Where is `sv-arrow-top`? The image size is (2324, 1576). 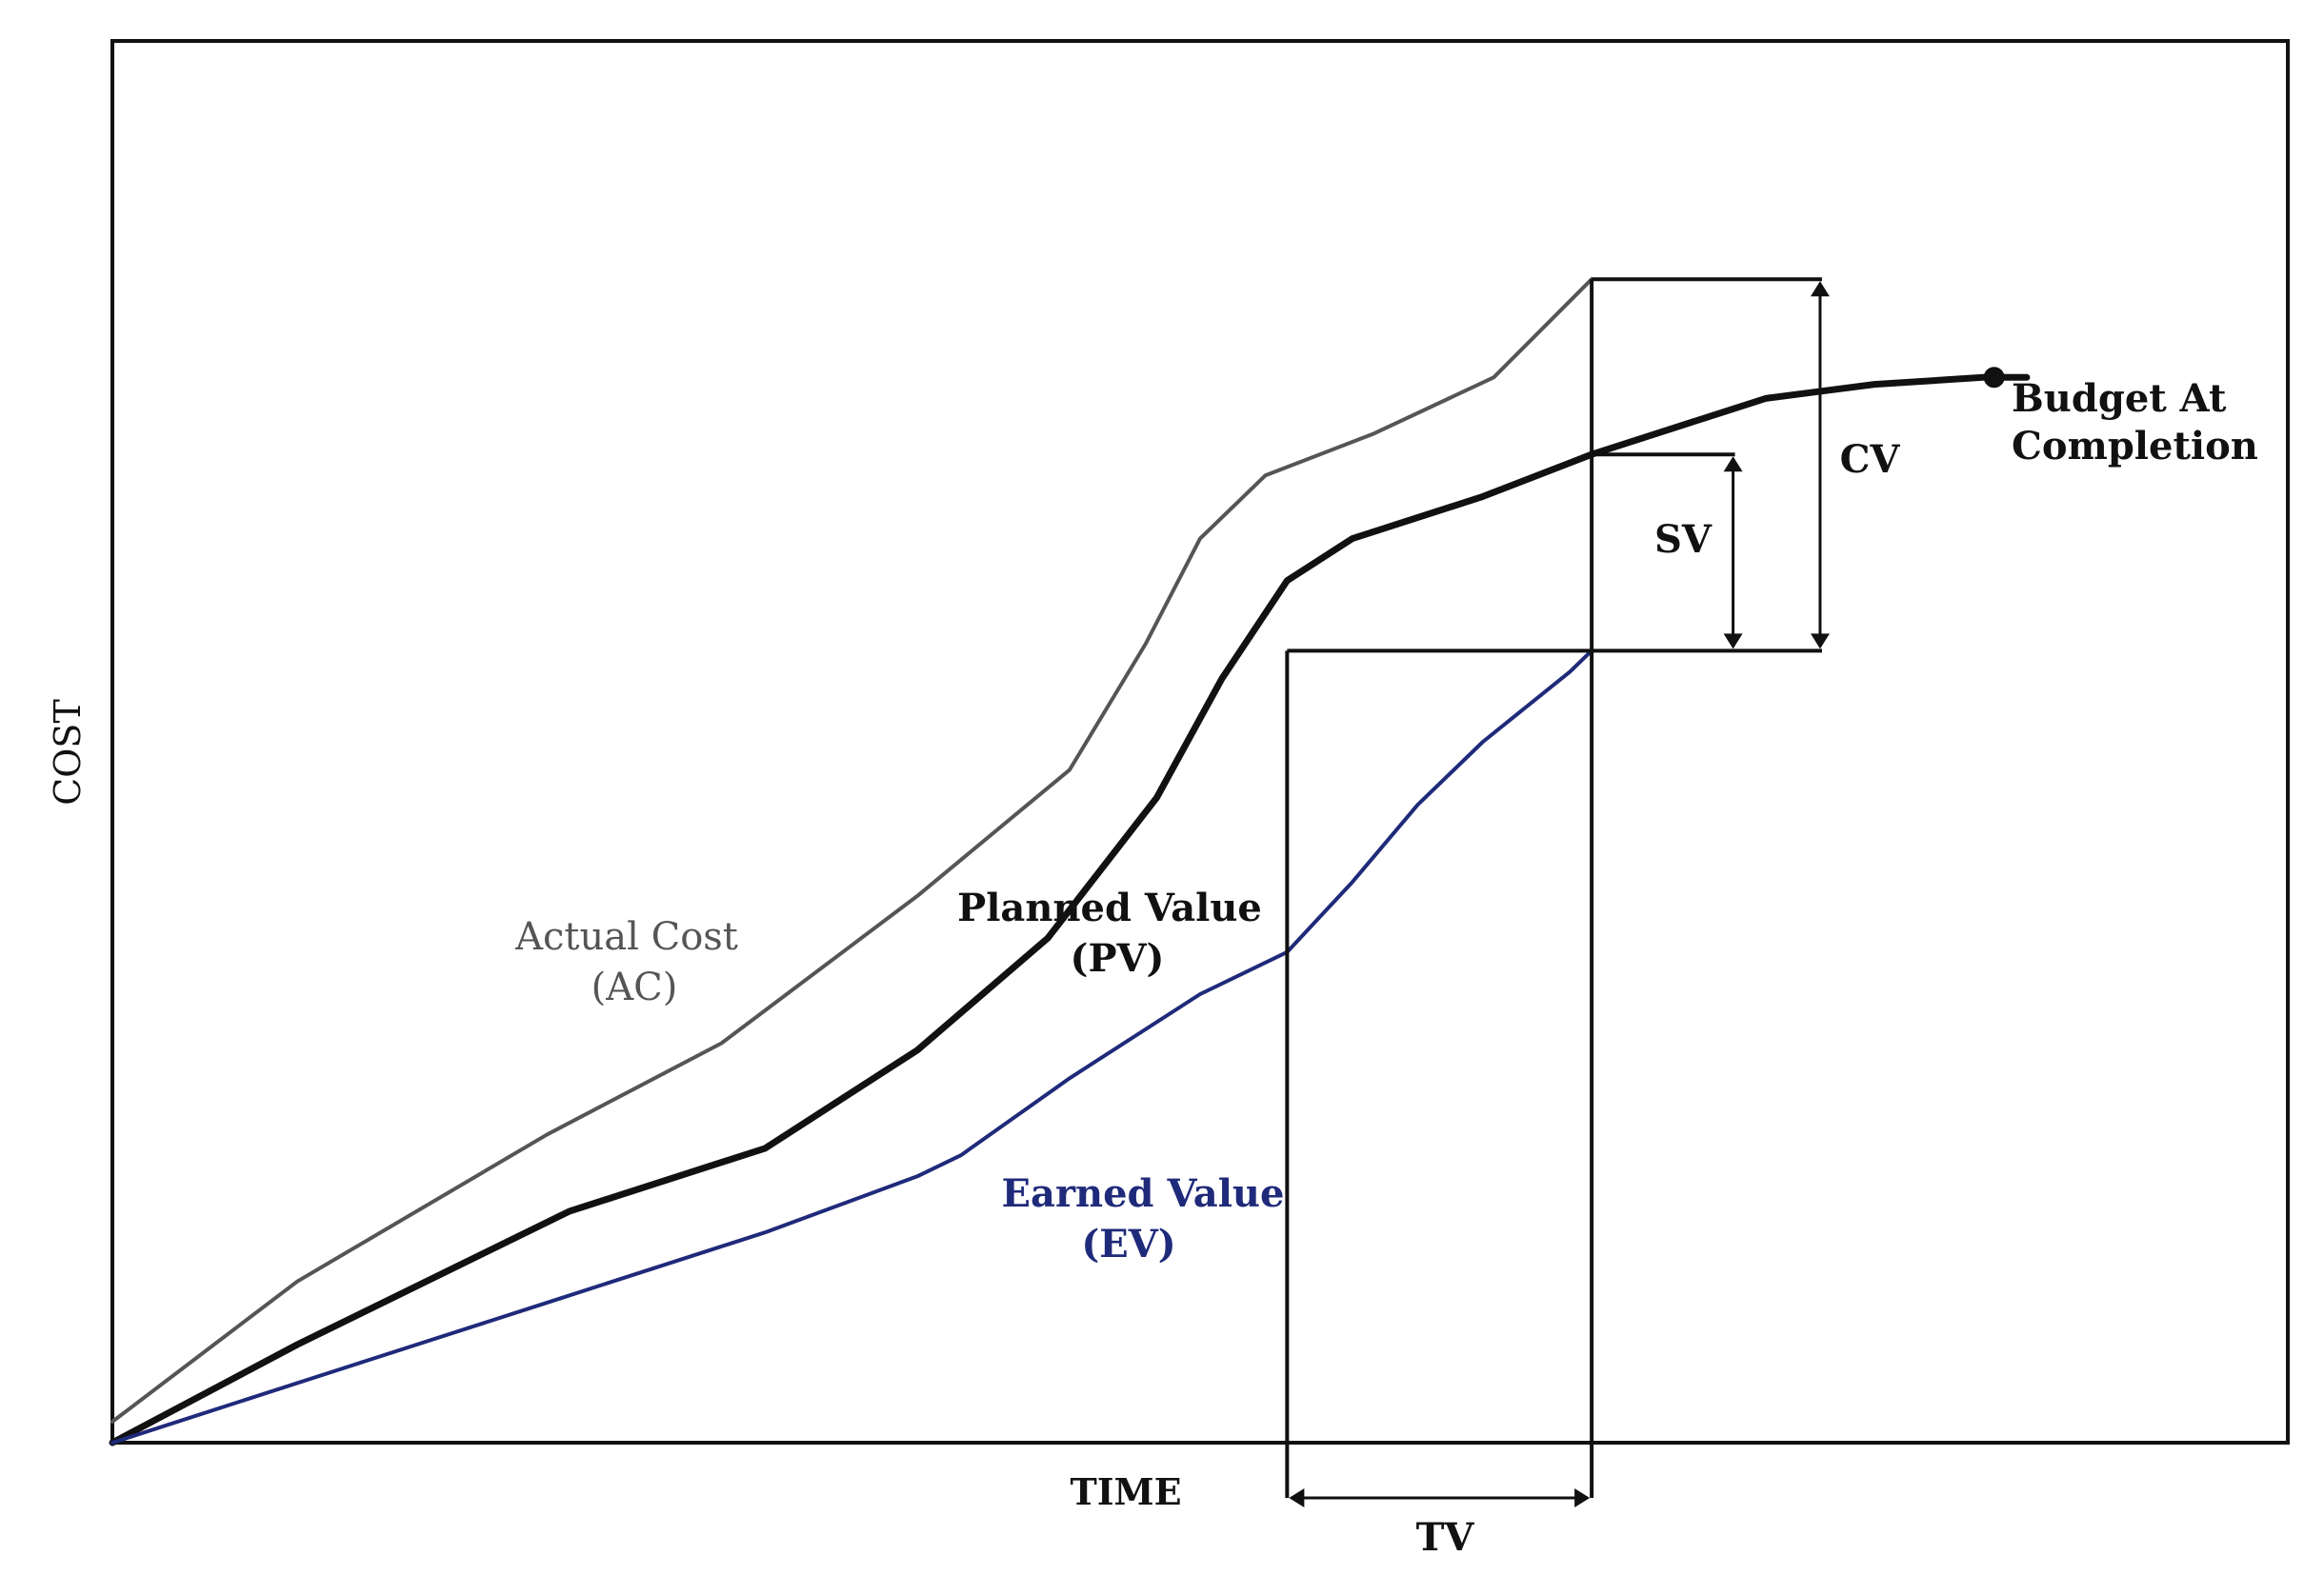 sv-arrow-top is located at coordinates (1733, 464).